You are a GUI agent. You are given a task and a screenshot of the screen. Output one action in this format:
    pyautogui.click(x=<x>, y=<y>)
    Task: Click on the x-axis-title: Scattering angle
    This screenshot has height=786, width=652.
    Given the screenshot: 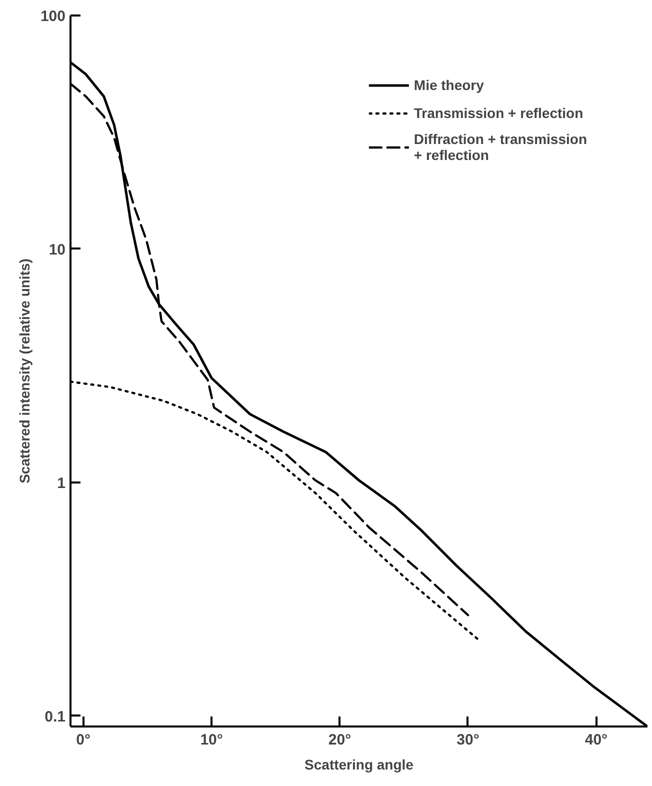 What is the action you would take?
    pyautogui.click(x=359, y=764)
    